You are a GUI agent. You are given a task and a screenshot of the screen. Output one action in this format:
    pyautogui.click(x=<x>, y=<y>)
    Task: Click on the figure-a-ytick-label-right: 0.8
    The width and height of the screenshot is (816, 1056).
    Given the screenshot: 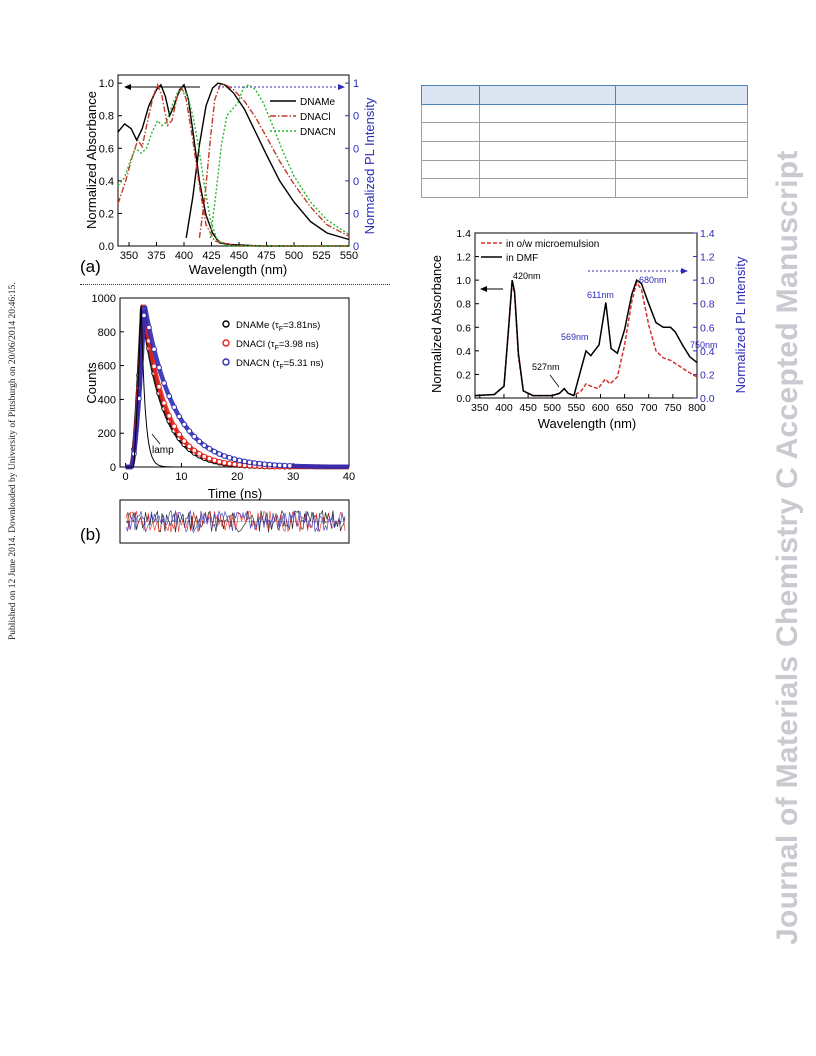 What is the action you would take?
    pyautogui.click(x=356, y=117)
    